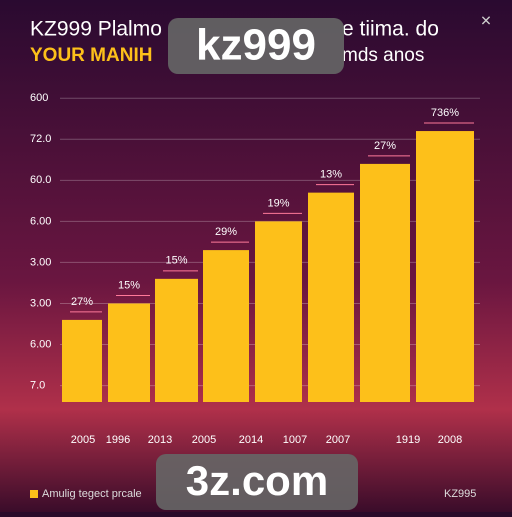 The height and width of the screenshot is (517, 512). What do you see at coordinates (96, 29) in the screenshot?
I see `title-left: KZ999 Plalmo` at bounding box center [96, 29].